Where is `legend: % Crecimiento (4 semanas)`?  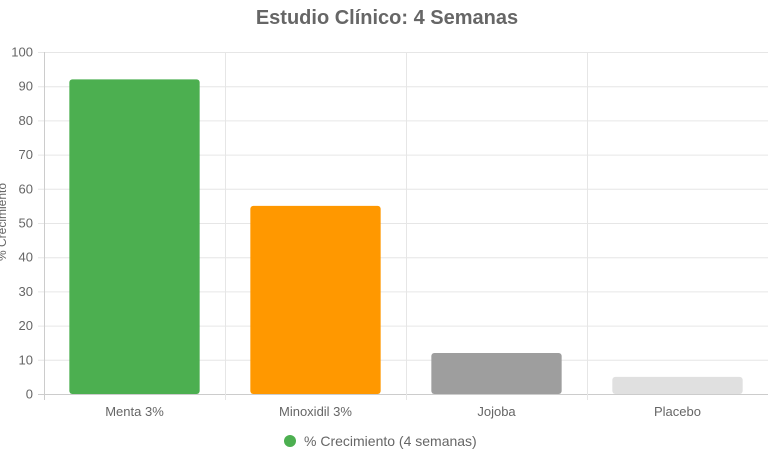 legend: % Crecimiento (4 semanas) is located at coordinates (380, 441).